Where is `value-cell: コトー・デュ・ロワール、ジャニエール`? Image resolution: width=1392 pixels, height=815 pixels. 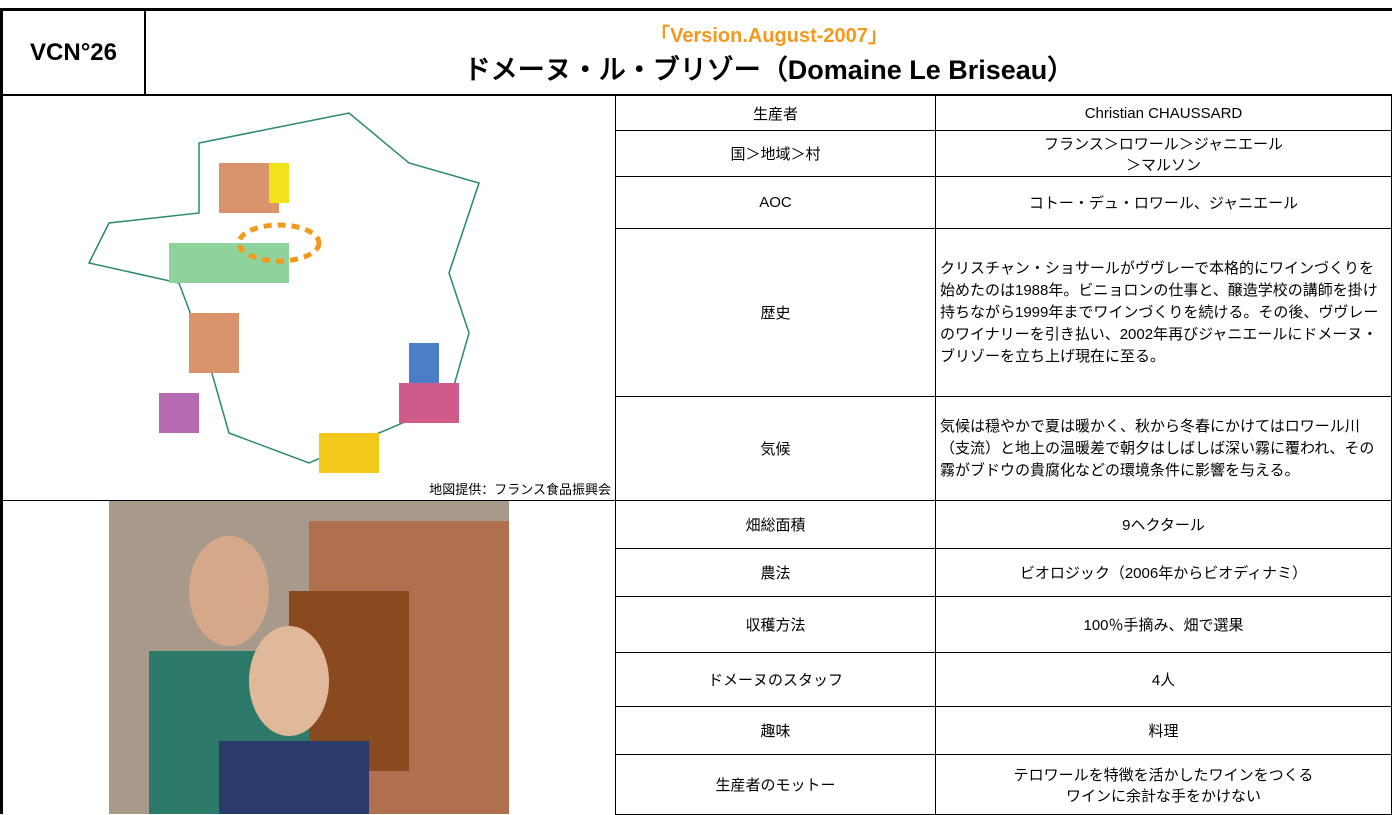
value-cell: コトー・デュ・ロワール、ジャニエール is located at coordinates (1163, 202).